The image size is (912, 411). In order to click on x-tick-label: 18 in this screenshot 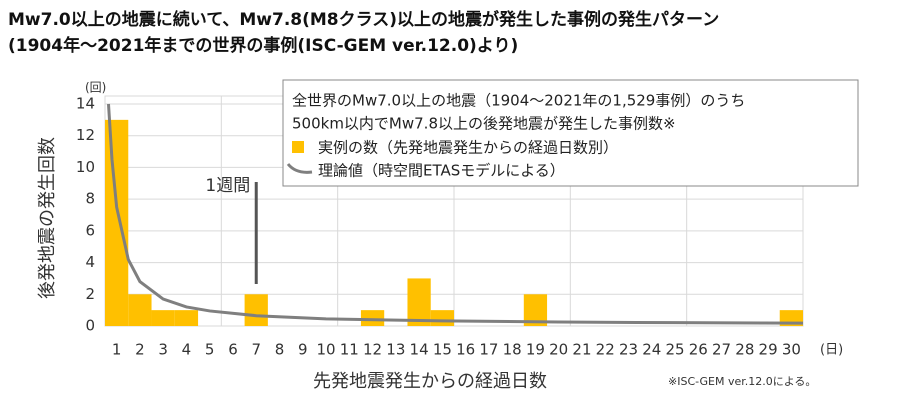, I will do `click(512, 350)`.